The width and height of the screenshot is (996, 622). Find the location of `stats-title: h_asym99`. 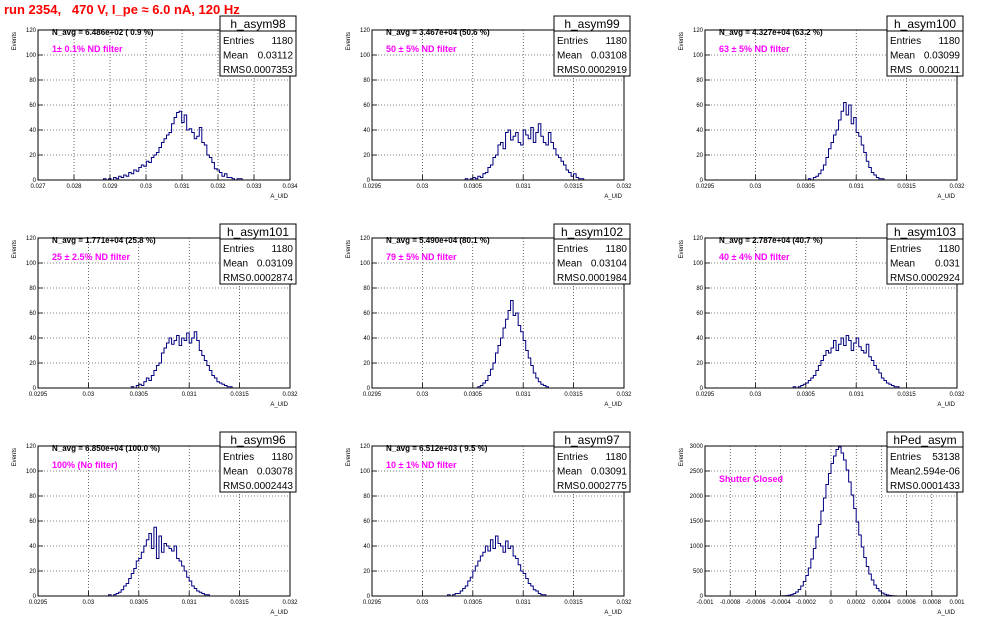

stats-title: h_asym99 is located at coordinates (592, 24).